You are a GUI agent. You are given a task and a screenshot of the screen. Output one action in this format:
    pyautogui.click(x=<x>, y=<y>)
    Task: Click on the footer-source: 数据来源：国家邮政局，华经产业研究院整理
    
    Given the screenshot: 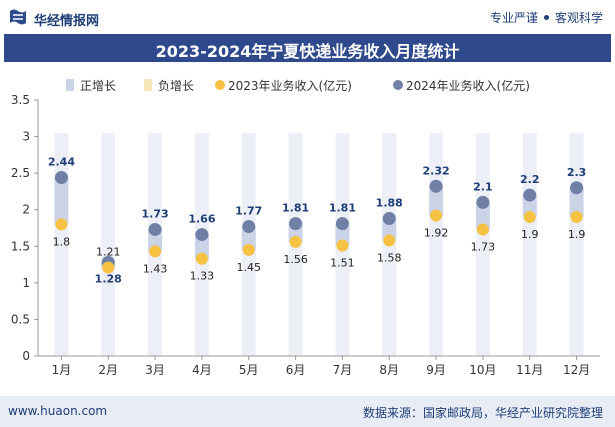 What is the action you would take?
    pyautogui.click(x=482, y=413)
    